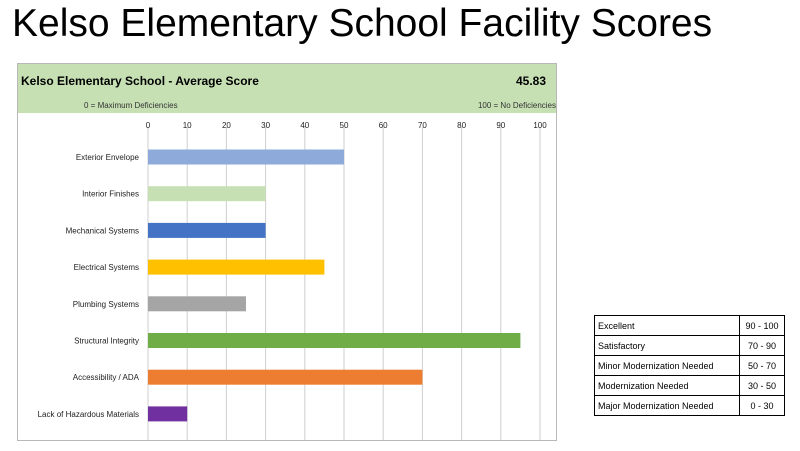 This screenshot has width=800, height=451. Describe the element at coordinates (516, 105) in the screenshot. I see `scale-max-label: 100 = No Deficiencies` at that location.